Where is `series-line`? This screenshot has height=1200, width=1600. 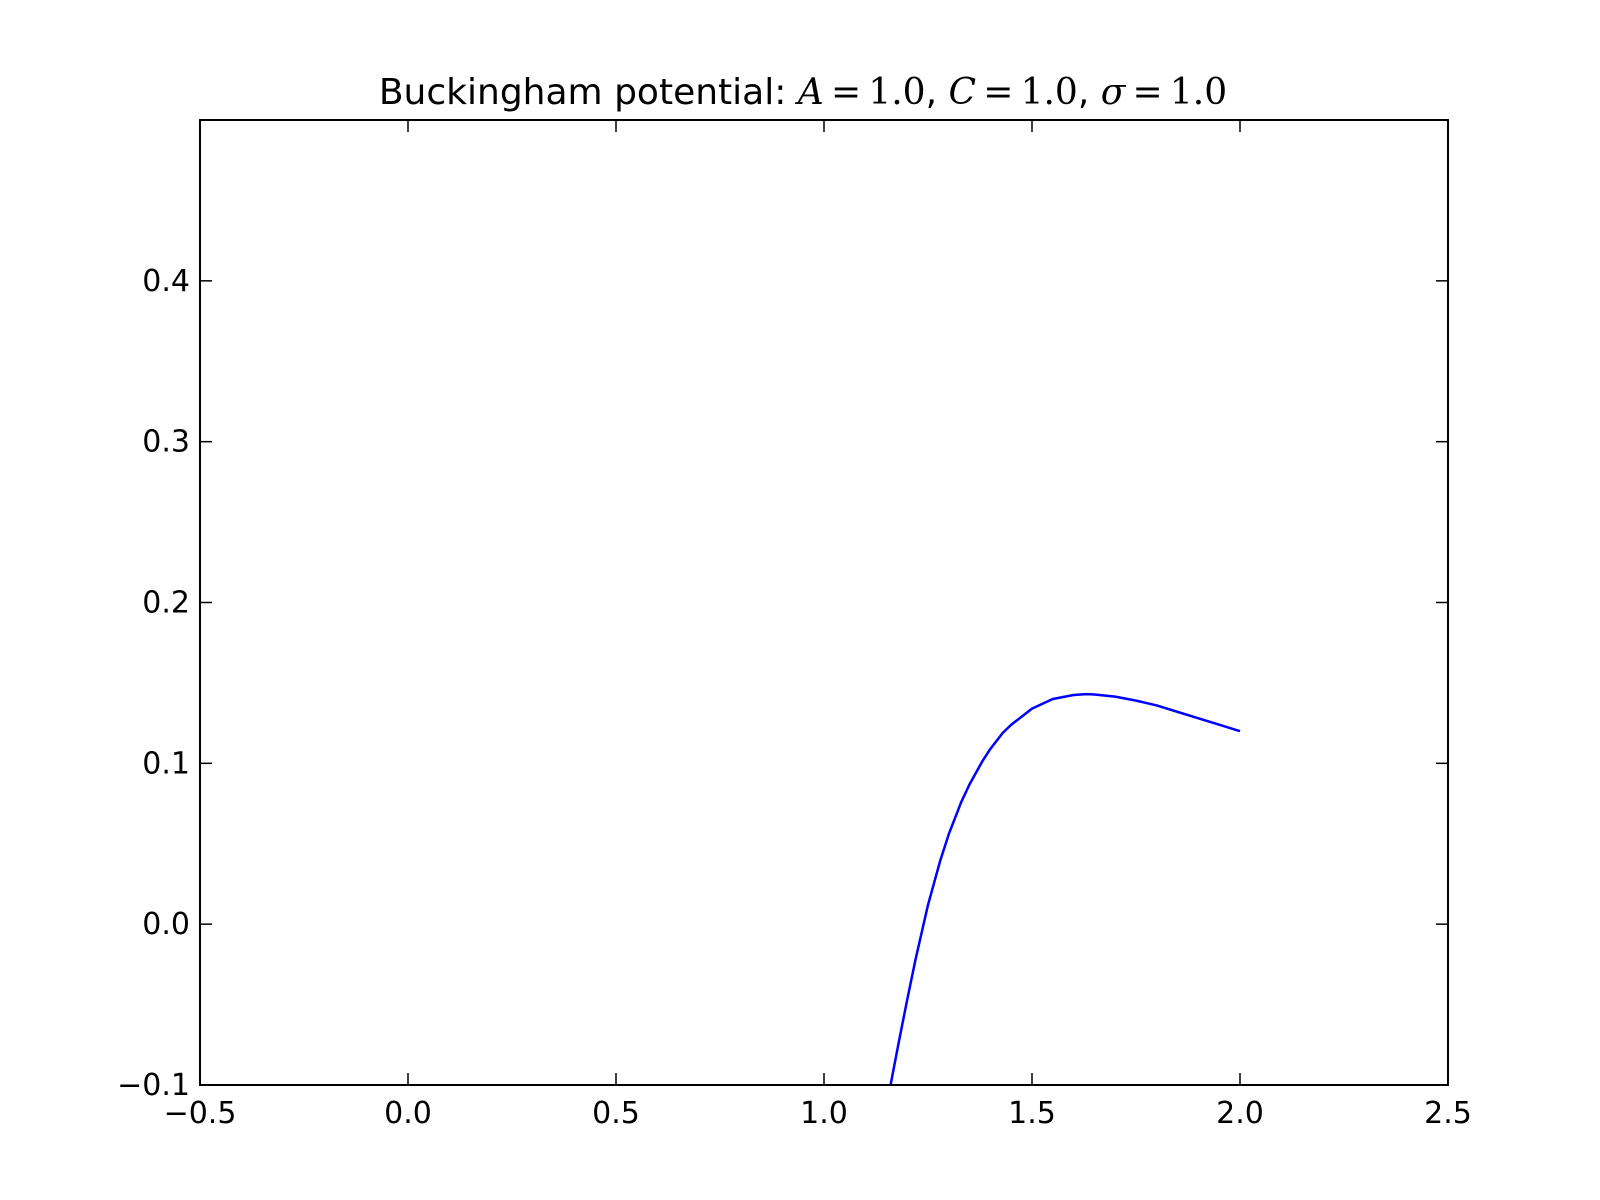
series-line is located at coordinates (1065, 889).